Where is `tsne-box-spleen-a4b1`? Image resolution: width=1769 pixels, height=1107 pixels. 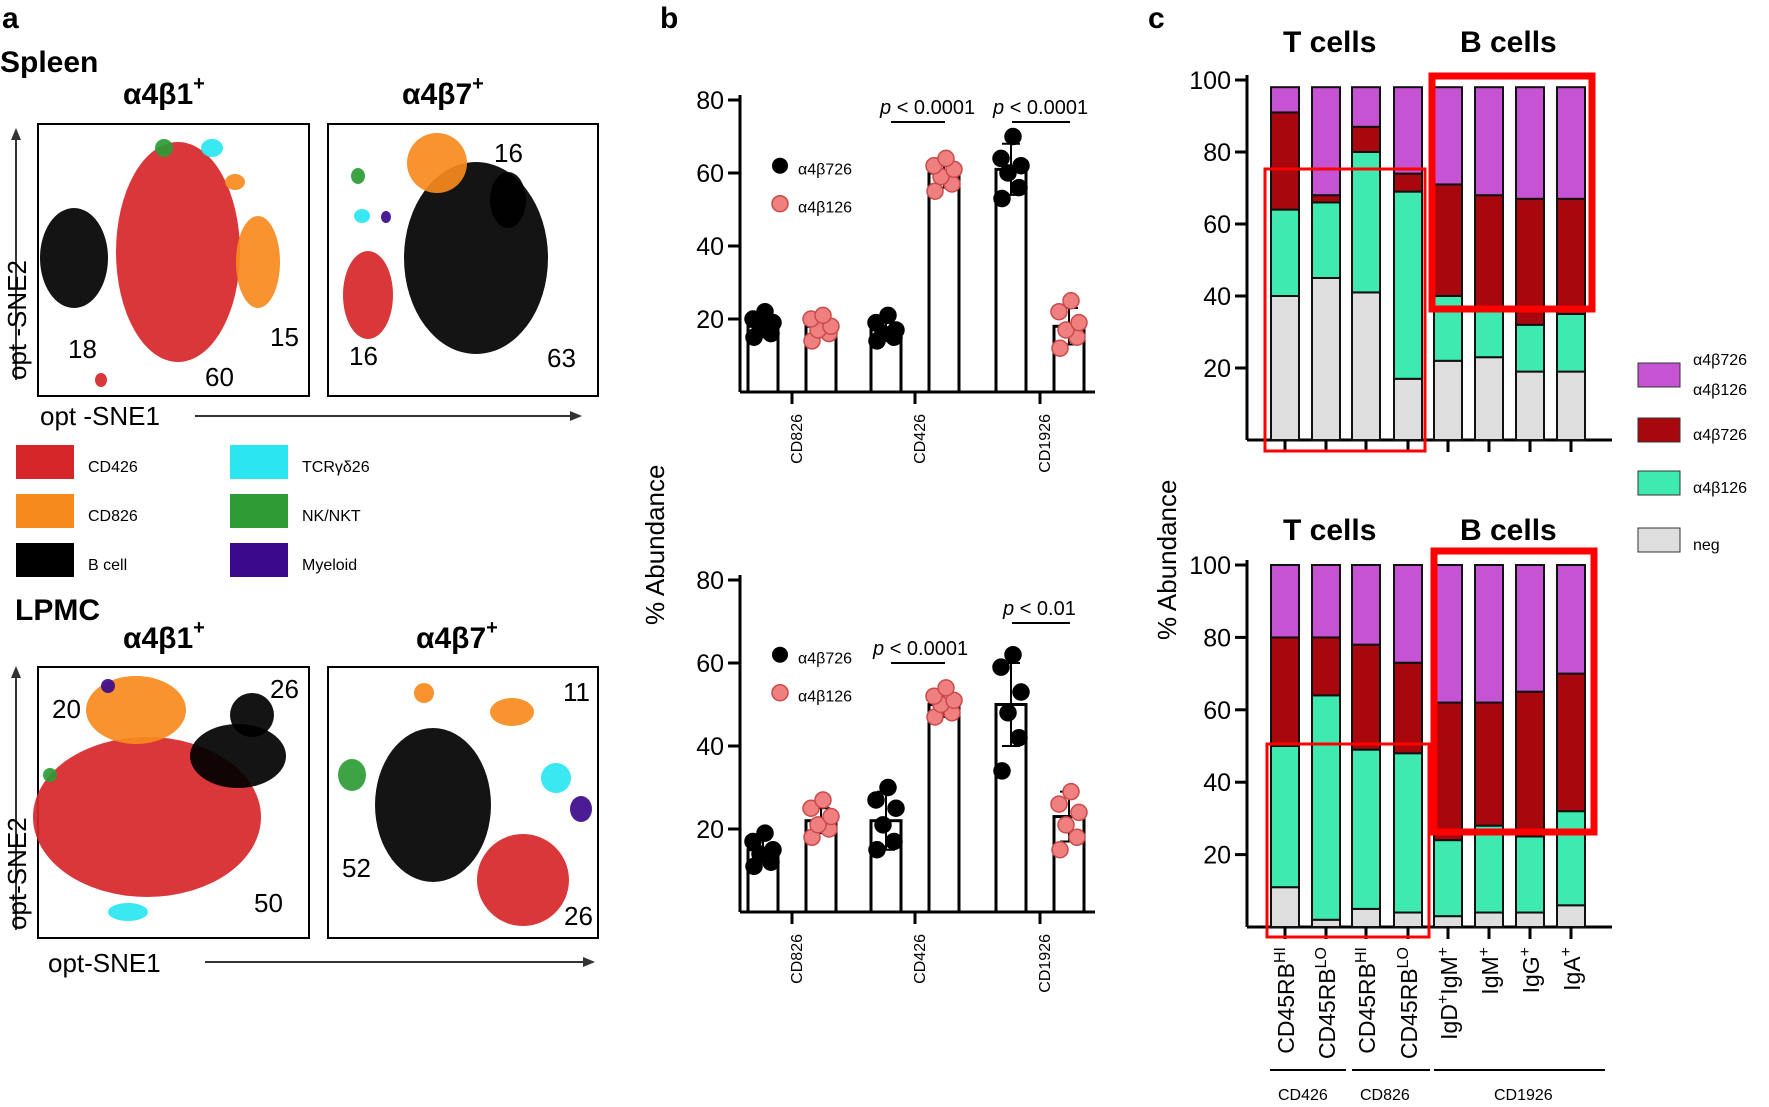 tsne-box-spleen-a4b1 is located at coordinates (173, 260).